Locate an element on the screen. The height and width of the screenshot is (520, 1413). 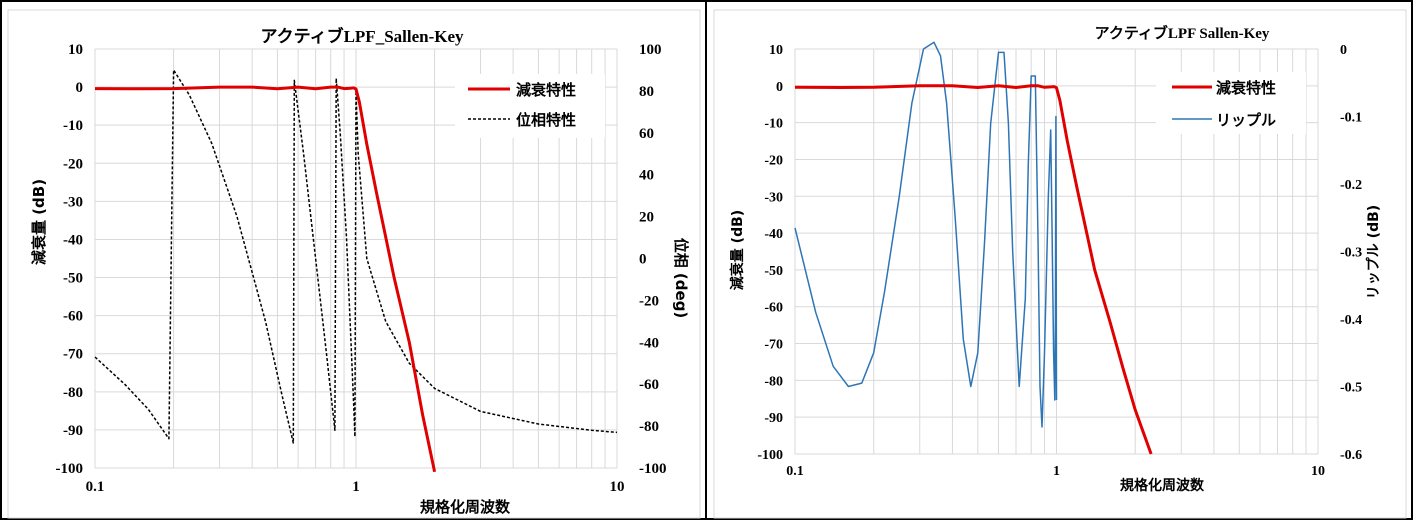
y2-tick-label: -80 is located at coordinates (649, 427).